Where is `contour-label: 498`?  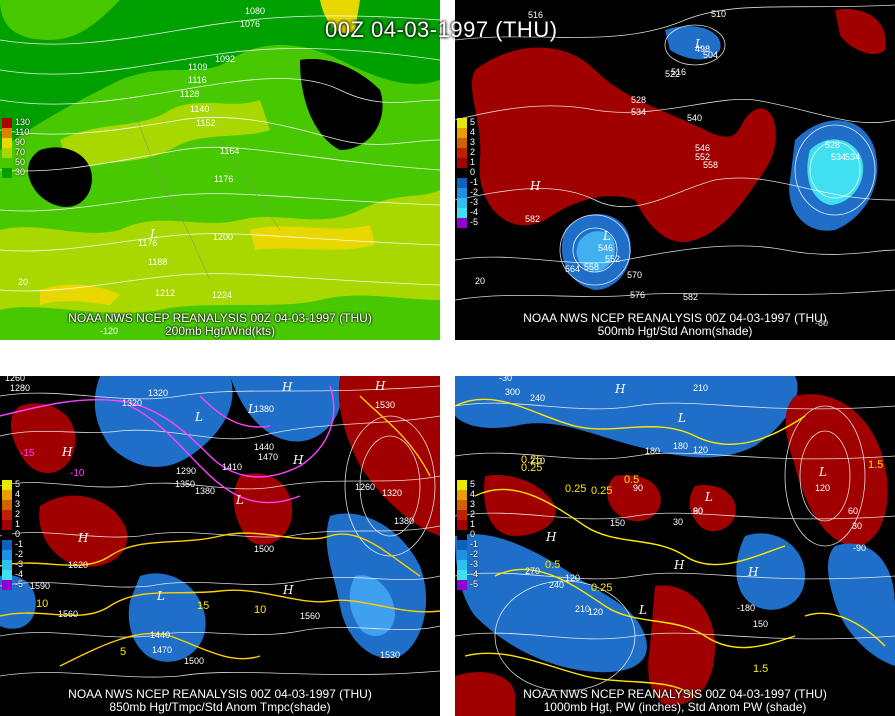
contour-label: 498 is located at coordinates (702, 49).